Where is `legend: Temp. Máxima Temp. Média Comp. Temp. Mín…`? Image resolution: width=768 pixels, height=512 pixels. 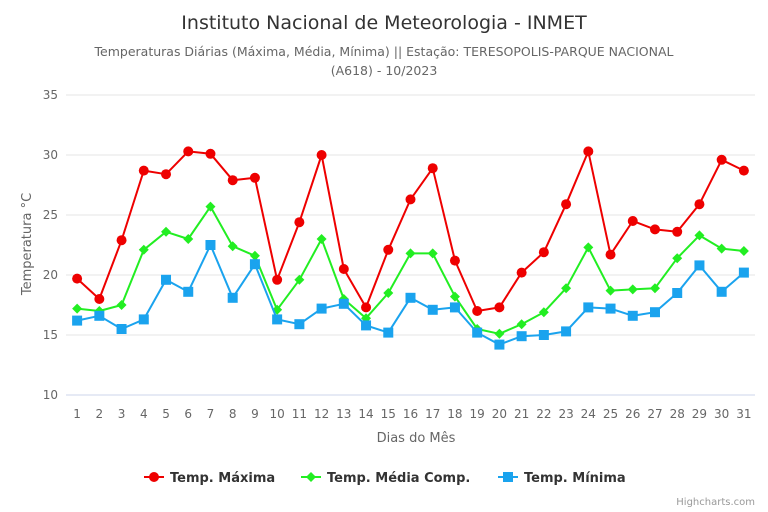
legend: Temp. Máxima Temp. Média Comp. Temp. Mín… is located at coordinates (385, 478).